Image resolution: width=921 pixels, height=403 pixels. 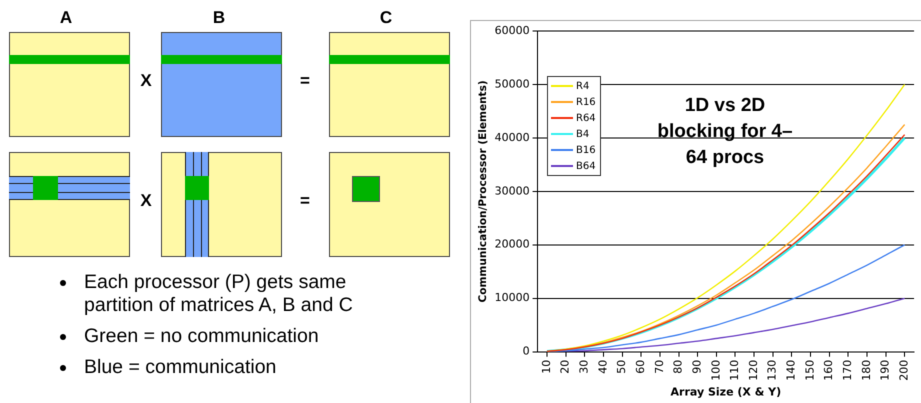 What do you see at coordinates (546, 367) in the screenshot?
I see `x-tick-label: 10` at bounding box center [546, 367].